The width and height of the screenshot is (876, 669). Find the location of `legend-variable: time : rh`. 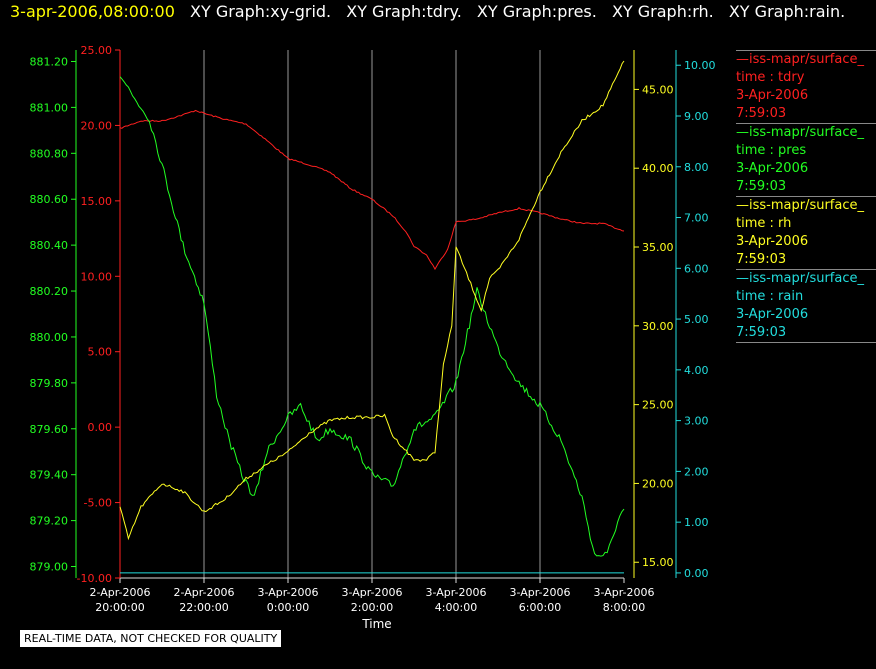

legend-variable: time : rh is located at coordinates (764, 223).